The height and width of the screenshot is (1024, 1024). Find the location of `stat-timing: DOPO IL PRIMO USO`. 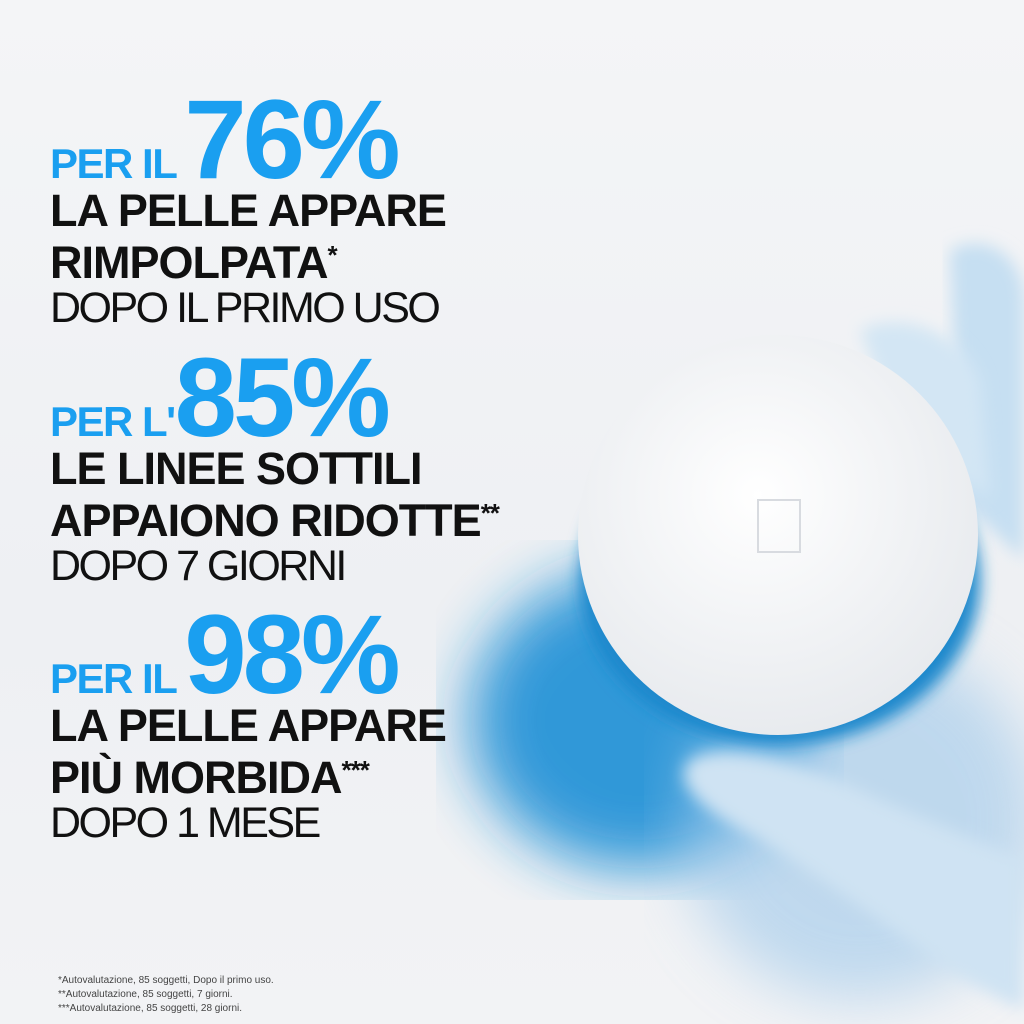

stat-timing: DOPO IL PRIMO USO is located at coordinates (245, 308).